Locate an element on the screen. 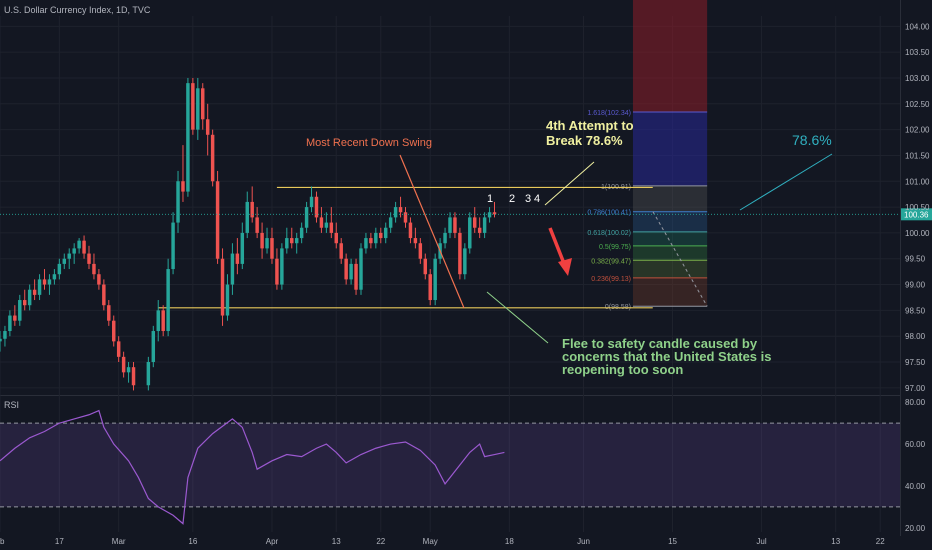  fib-level-label: 0.236(99.13) is located at coordinates (611, 279).